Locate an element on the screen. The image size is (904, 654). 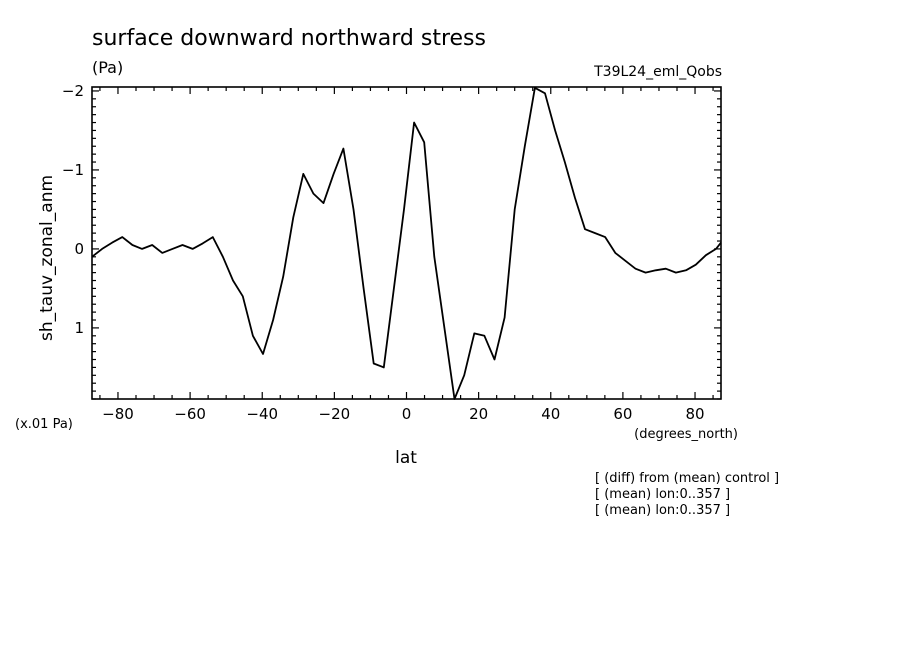
x-tick-label: −40 is located at coordinates (262, 414).